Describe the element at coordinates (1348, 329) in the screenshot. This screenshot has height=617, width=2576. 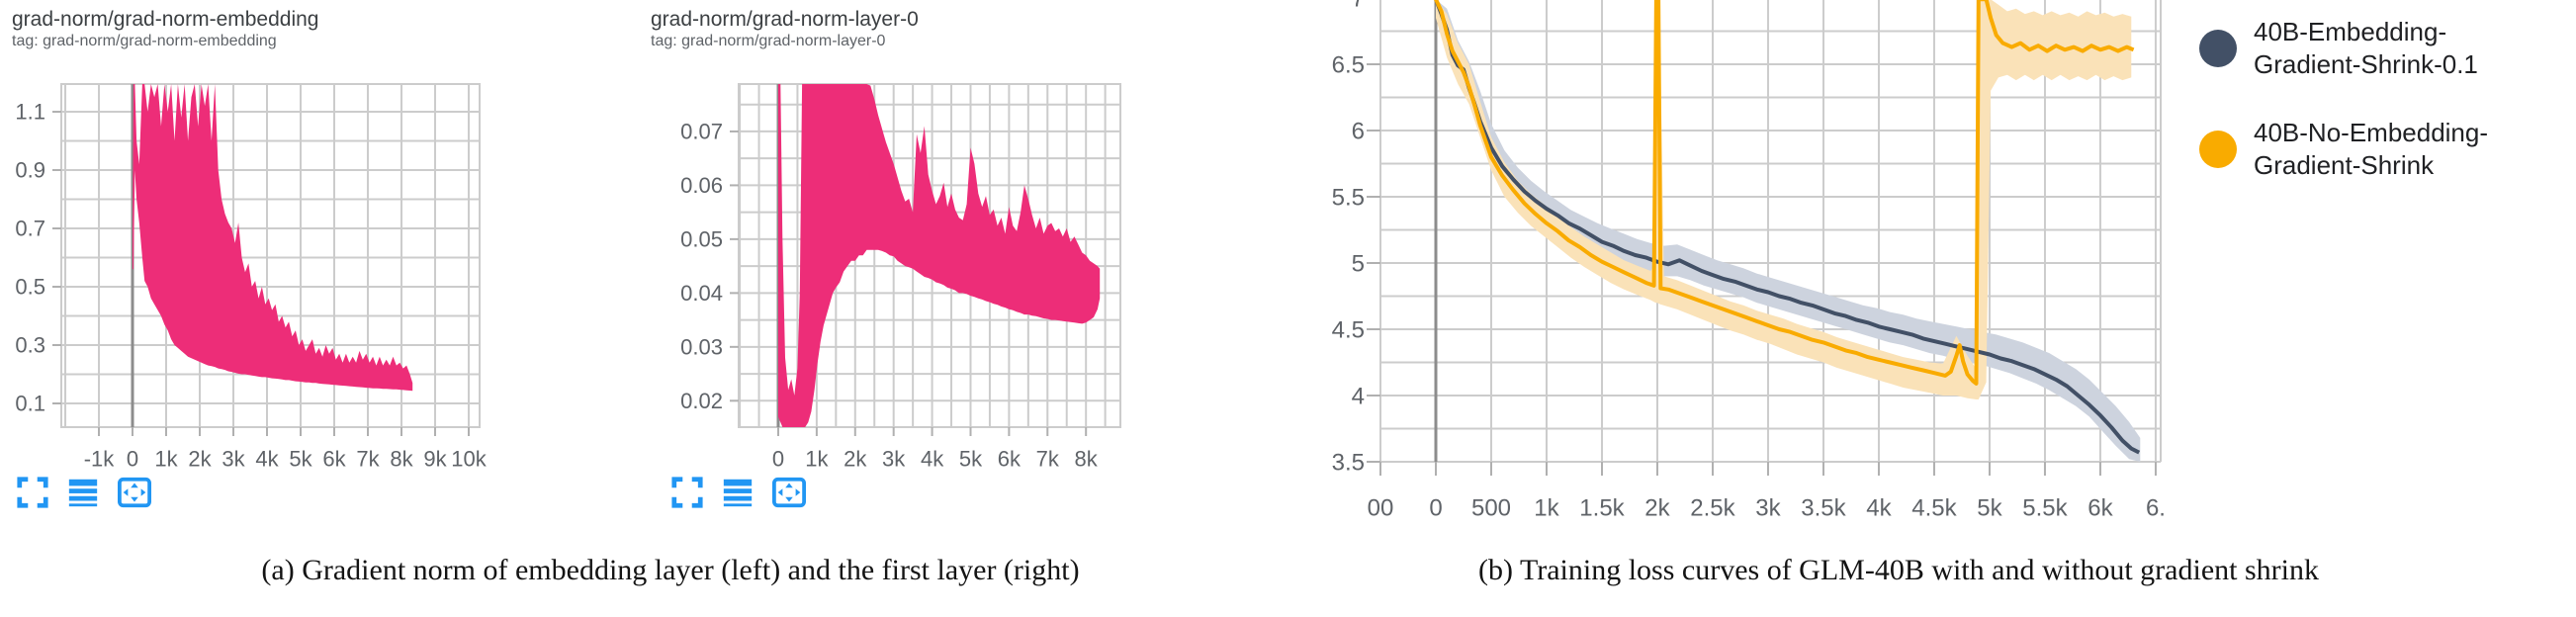
I see `svg-text: 4.5` at that location.